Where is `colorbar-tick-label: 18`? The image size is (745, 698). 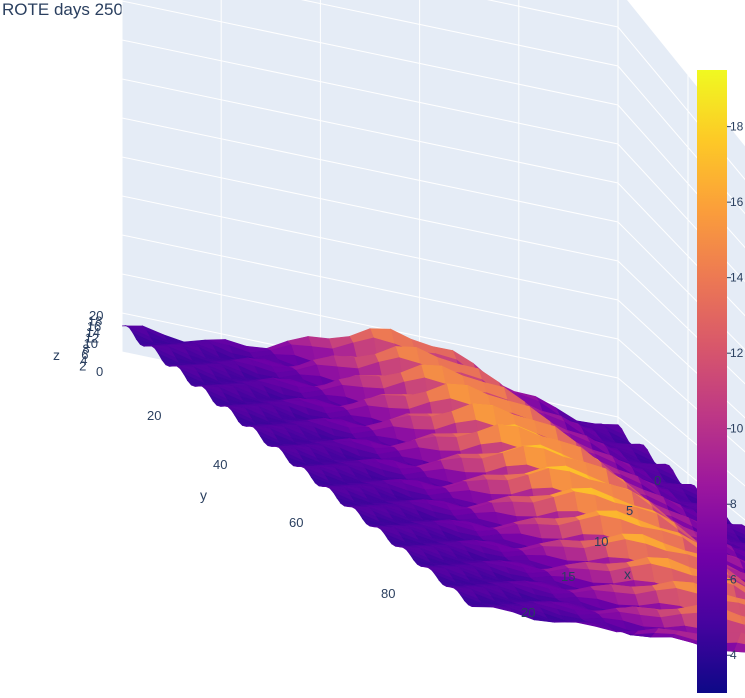
colorbar-tick-label: 18 is located at coordinates (737, 127).